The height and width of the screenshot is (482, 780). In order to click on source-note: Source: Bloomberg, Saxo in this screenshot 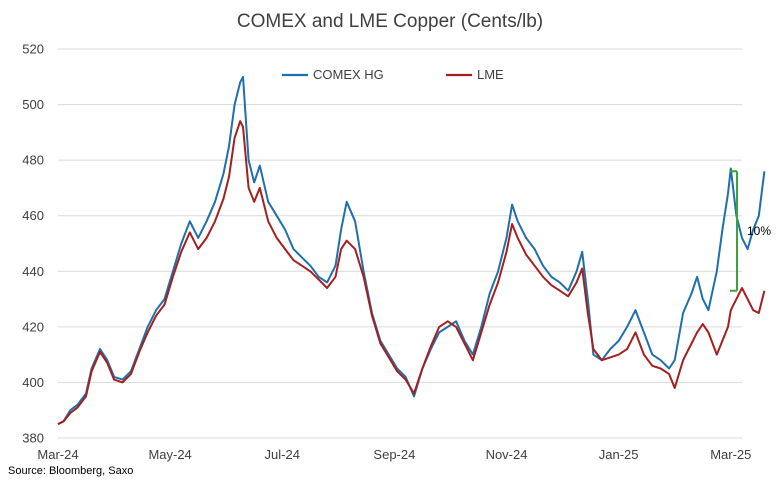, I will do `click(70, 471)`.